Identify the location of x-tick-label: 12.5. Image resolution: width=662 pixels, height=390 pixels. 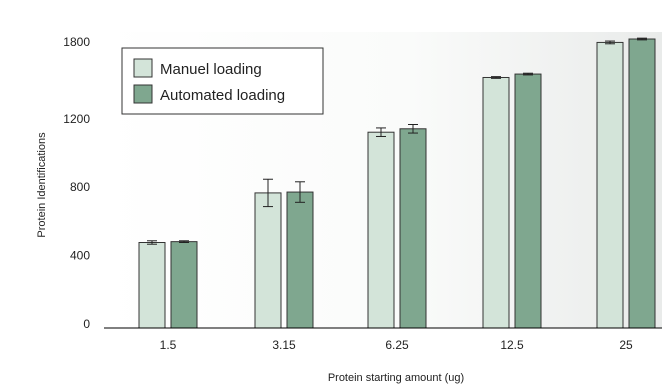
(512, 345).